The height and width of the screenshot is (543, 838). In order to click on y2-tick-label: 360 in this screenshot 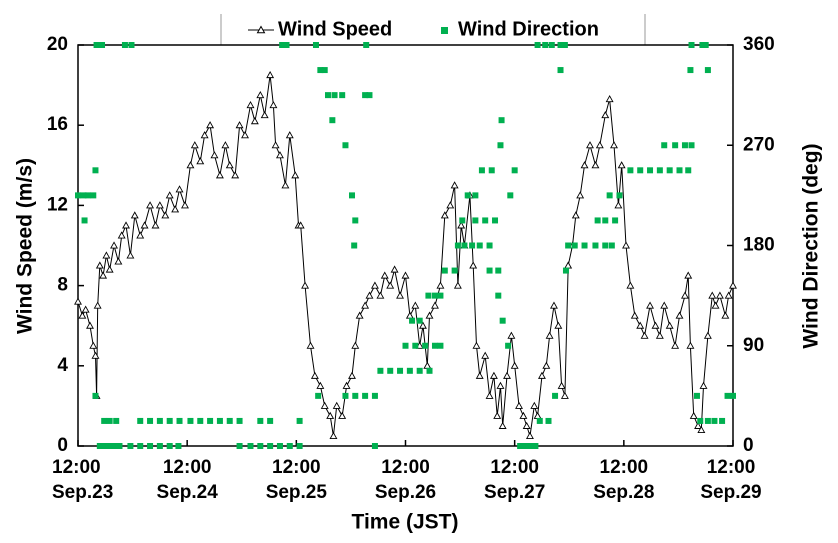, I will do `click(759, 44)`.